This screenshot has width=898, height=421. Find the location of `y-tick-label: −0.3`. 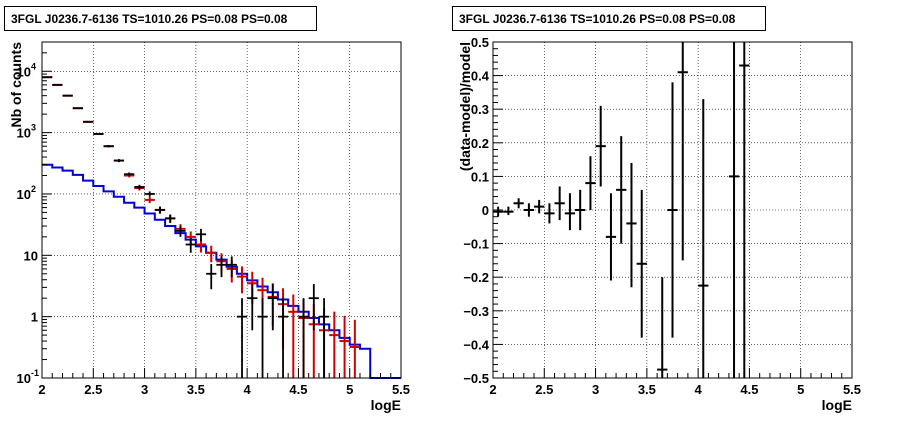

y-tick-label: −0.3 is located at coordinates (476, 311).